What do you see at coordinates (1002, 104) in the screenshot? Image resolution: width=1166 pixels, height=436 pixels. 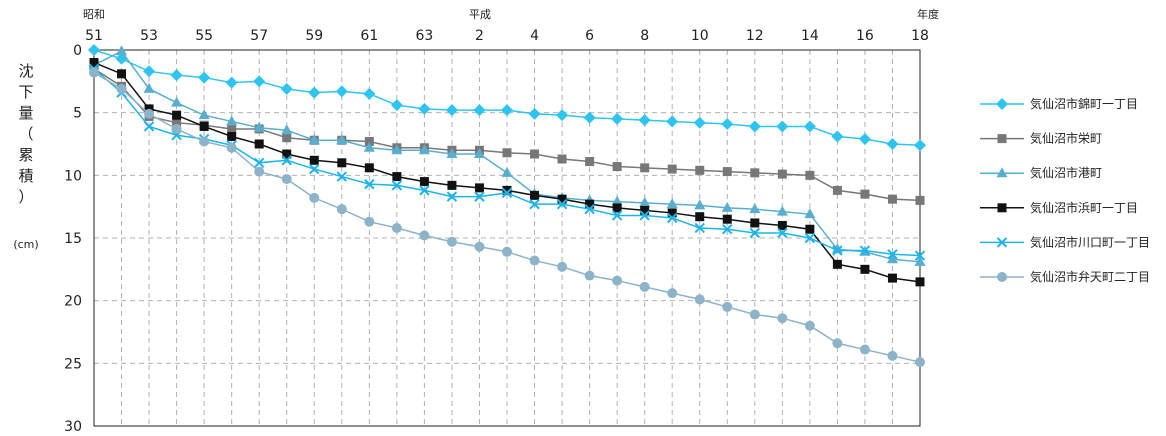 I see `legend-marker` at bounding box center [1002, 104].